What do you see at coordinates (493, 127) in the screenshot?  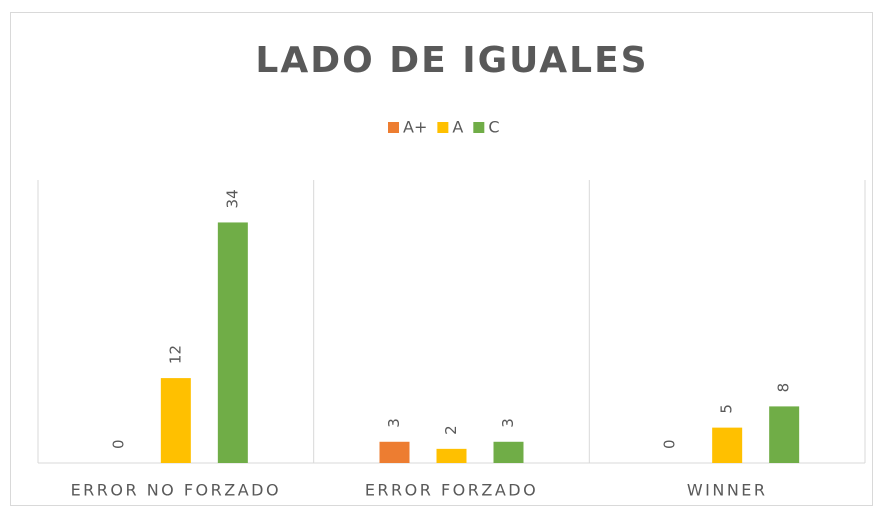 I see `legend-label: C` at bounding box center [493, 127].